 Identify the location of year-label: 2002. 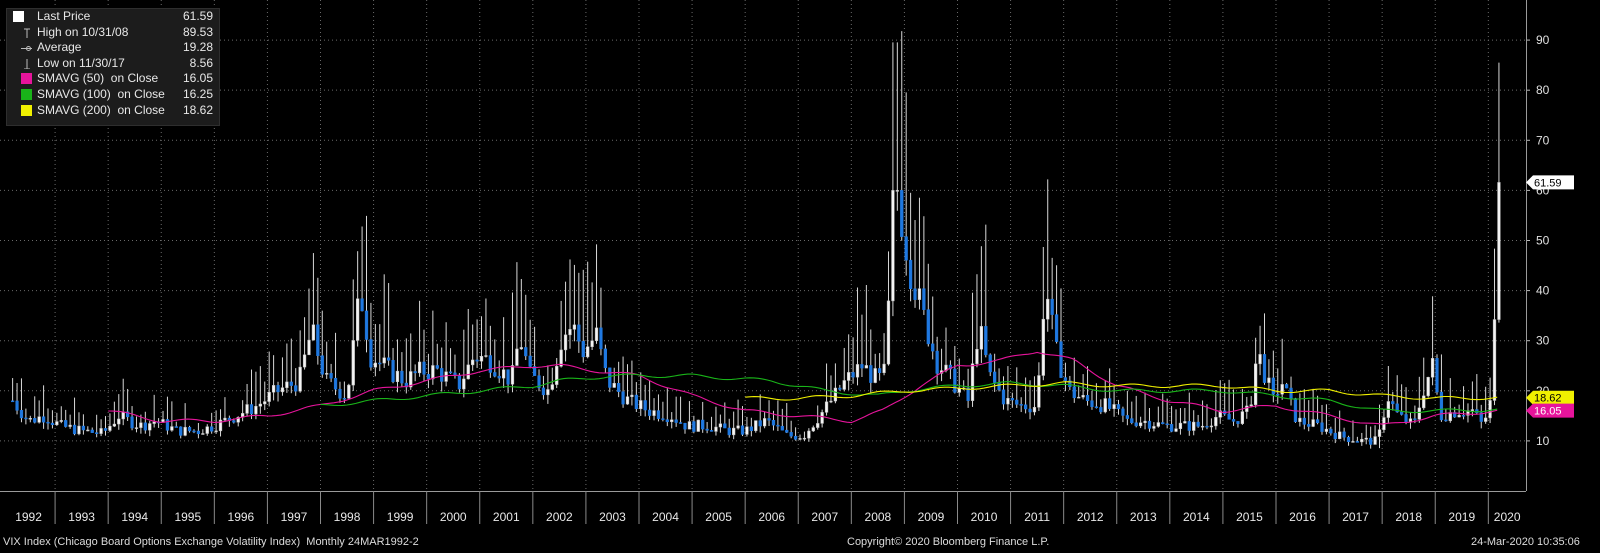
(559, 517).